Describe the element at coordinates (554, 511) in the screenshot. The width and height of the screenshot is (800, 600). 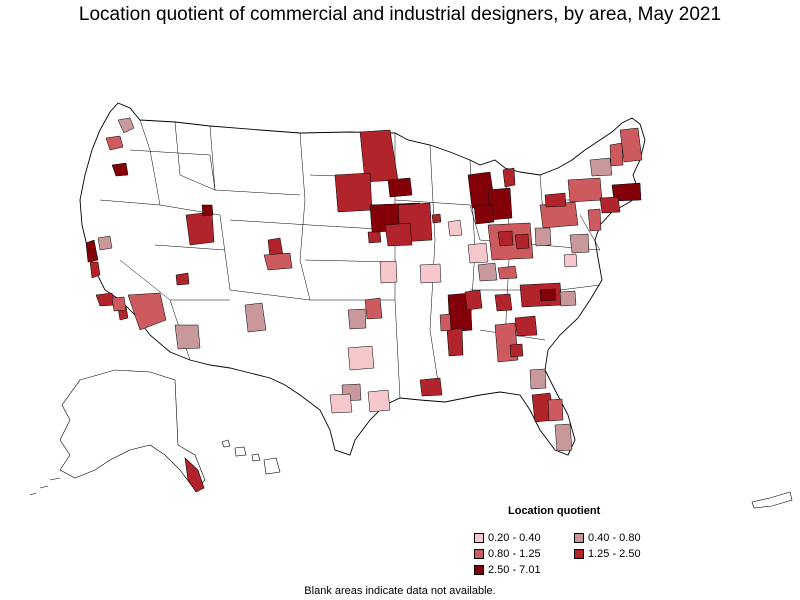
I see `legend-title: Location quotient` at that location.